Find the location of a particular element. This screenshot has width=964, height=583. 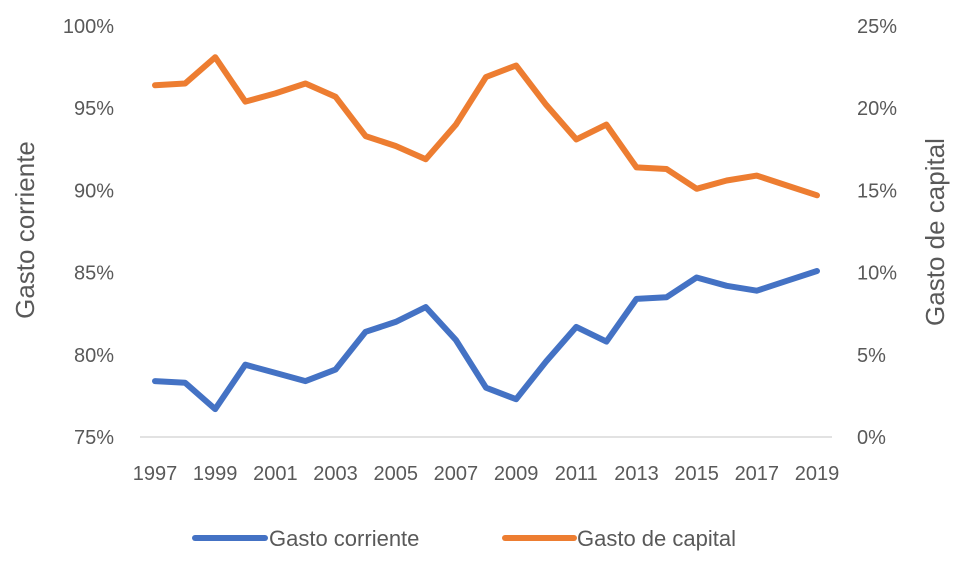

legend-label-gasto-de-capital: Gasto de capital is located at coordinates (656, 538).